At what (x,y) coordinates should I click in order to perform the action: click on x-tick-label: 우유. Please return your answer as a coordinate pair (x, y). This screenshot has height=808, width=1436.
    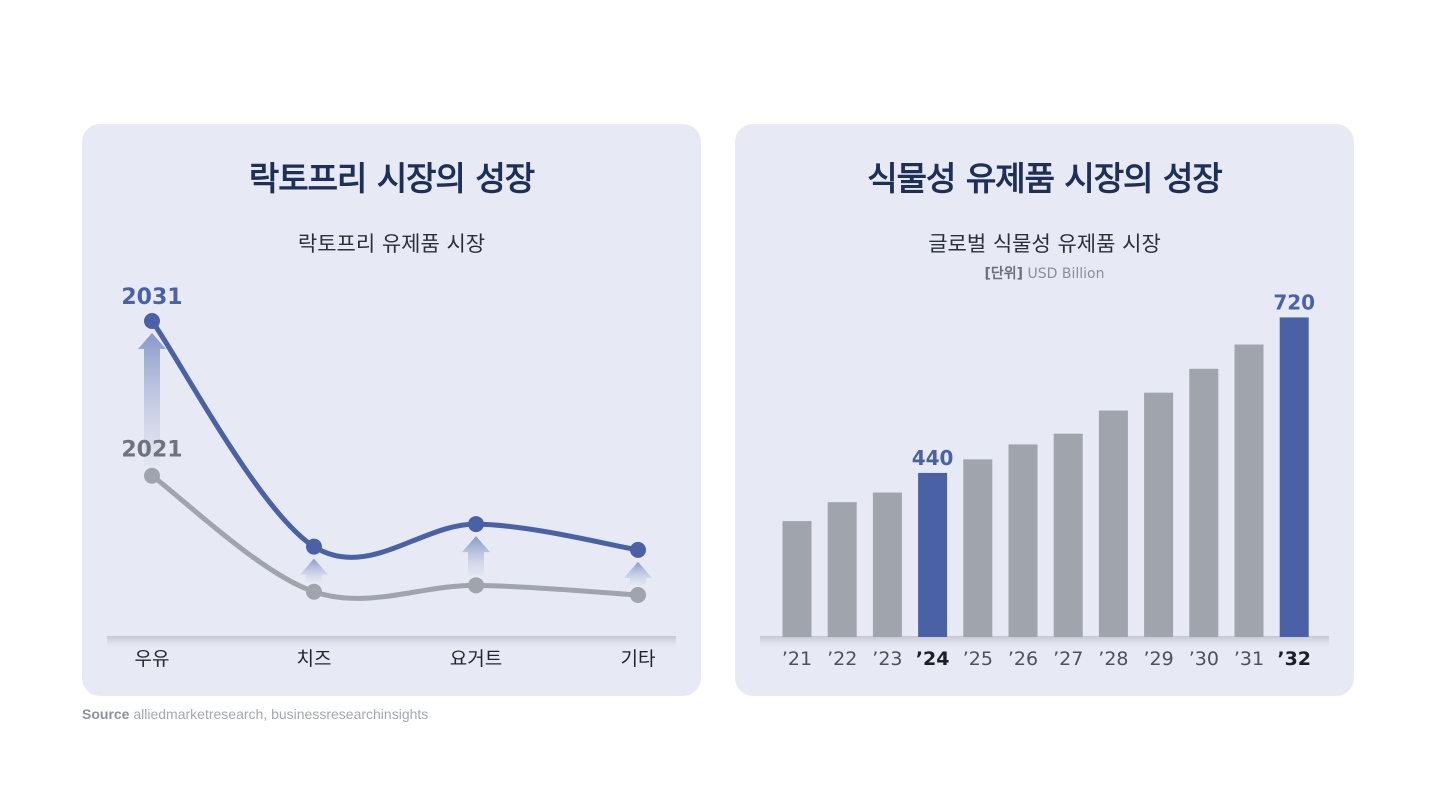
    Looking at the image, I should click on (152, 659).